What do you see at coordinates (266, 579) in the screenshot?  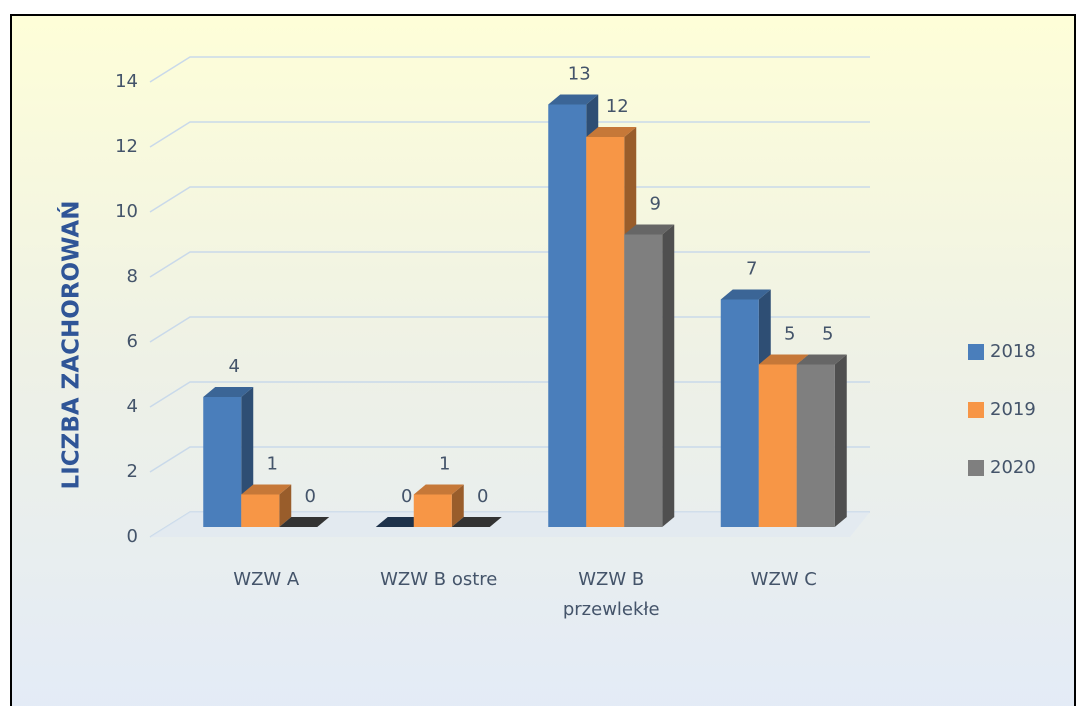 I see `x-tick-label: WZW A` at bounding box center [266, 579].